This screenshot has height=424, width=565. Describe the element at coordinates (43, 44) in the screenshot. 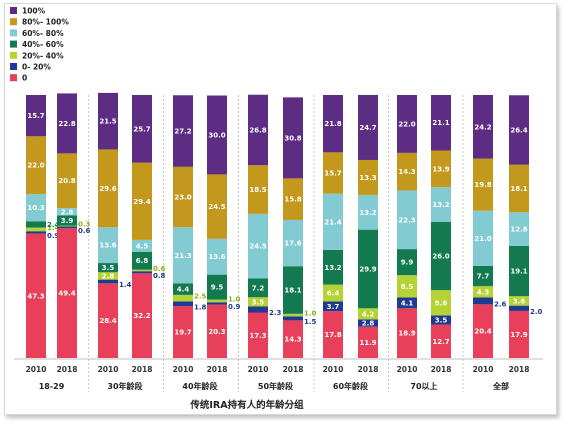

I see `legend-label: 40%- 60%` at that location.